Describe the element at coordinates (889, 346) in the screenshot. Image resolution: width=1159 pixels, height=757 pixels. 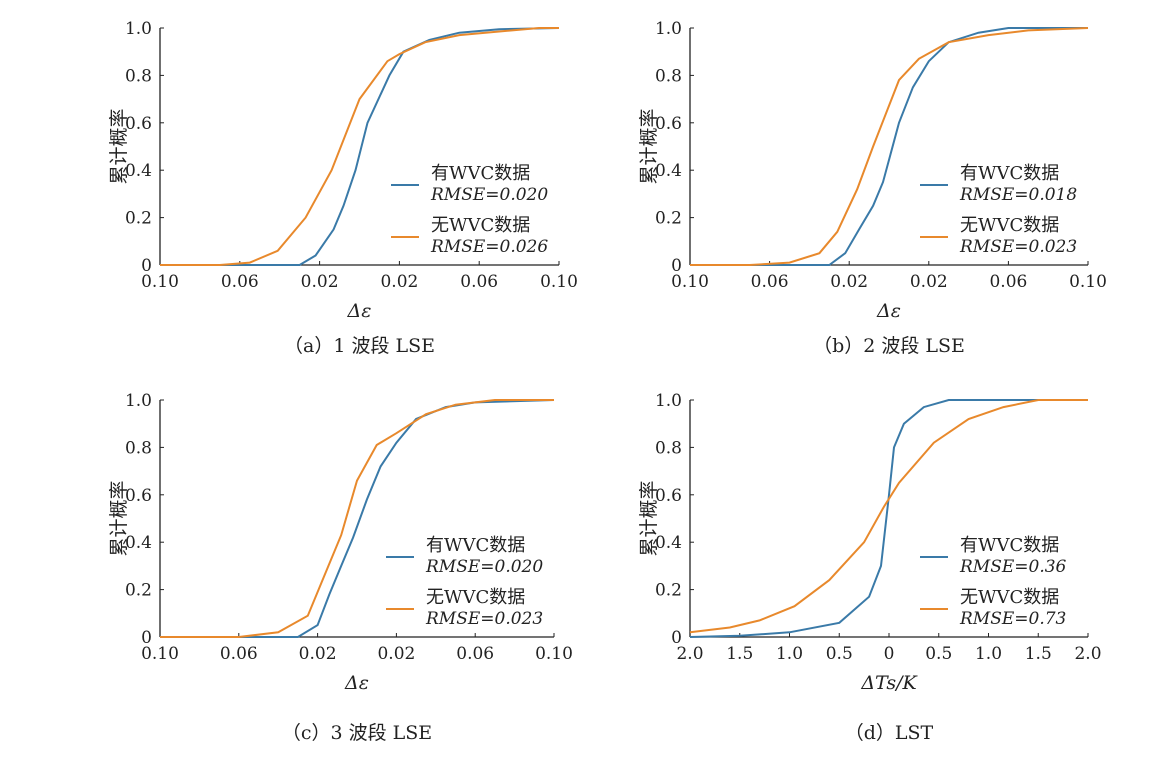
I see `subplot-caption: （b）2 波段 LSE` at that location.